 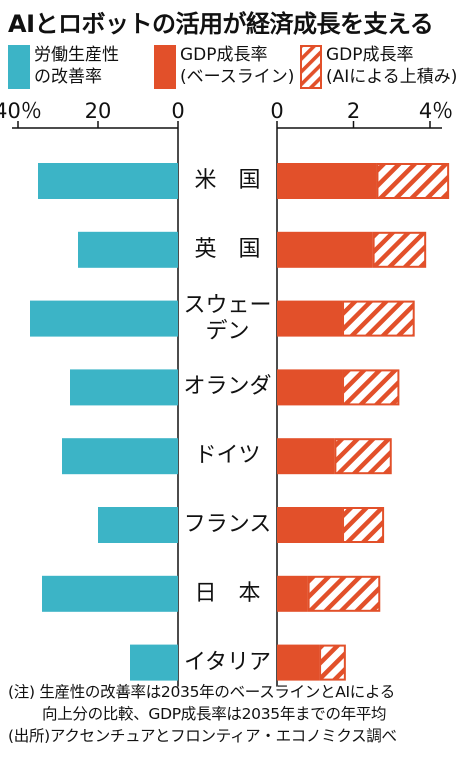 What do you see at coordinates (227, 662) in the screenshot?
I see `category-label: イタリア` at bounding box center [227, 662].